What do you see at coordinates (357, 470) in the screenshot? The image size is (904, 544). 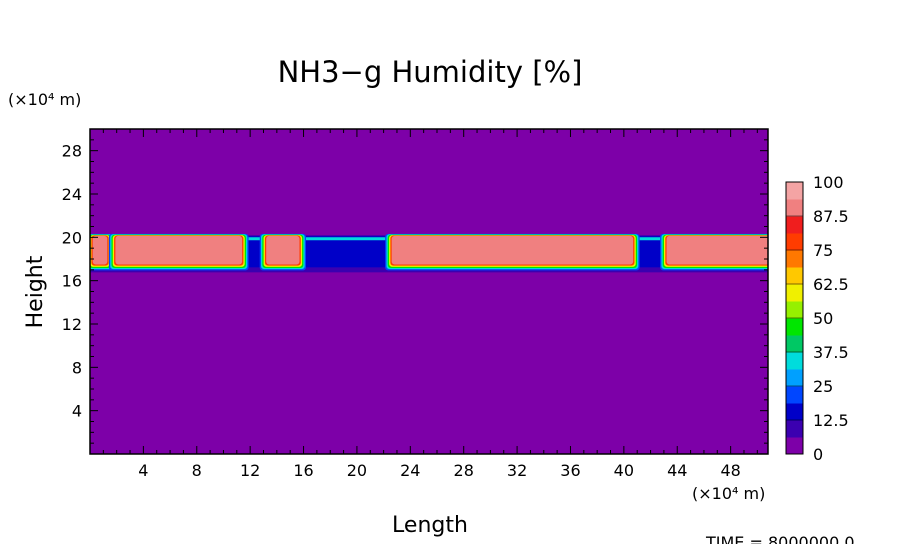 I see `x-tick-label: 20` at bounding box center [357, 470].